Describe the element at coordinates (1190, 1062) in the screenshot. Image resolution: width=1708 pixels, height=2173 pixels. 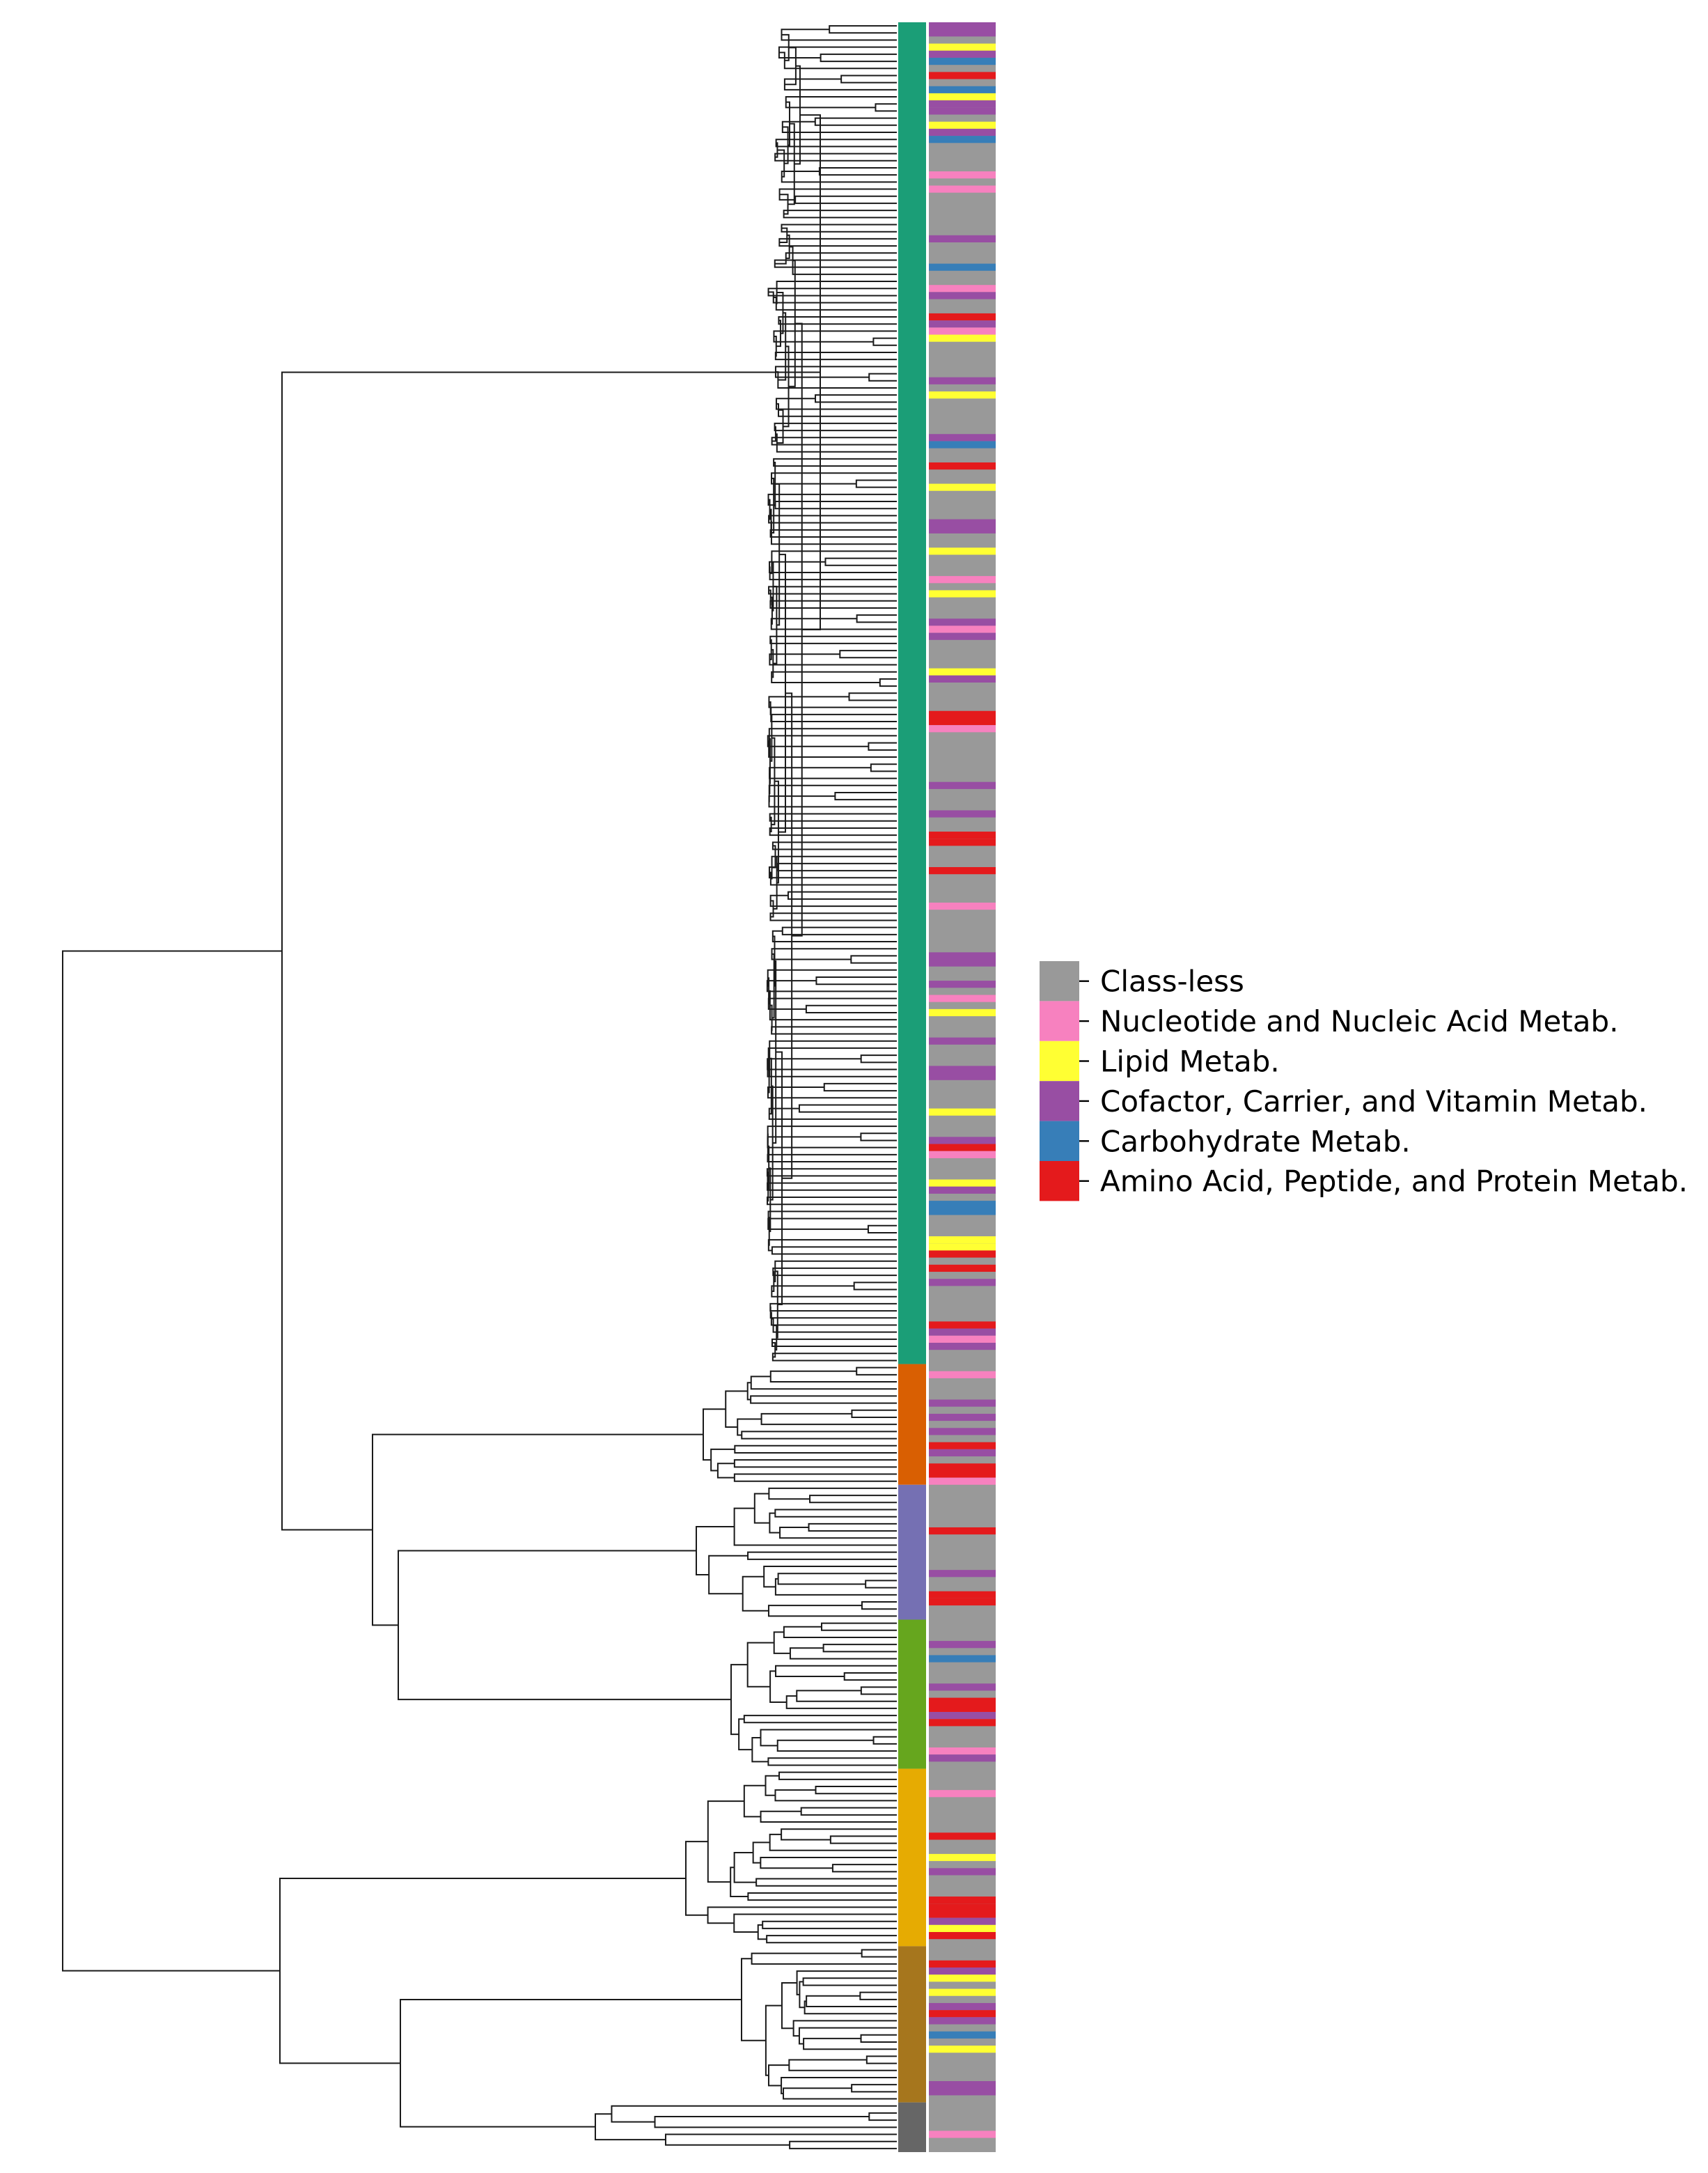
I see `legend-label: Lipid Metab.` at that location.